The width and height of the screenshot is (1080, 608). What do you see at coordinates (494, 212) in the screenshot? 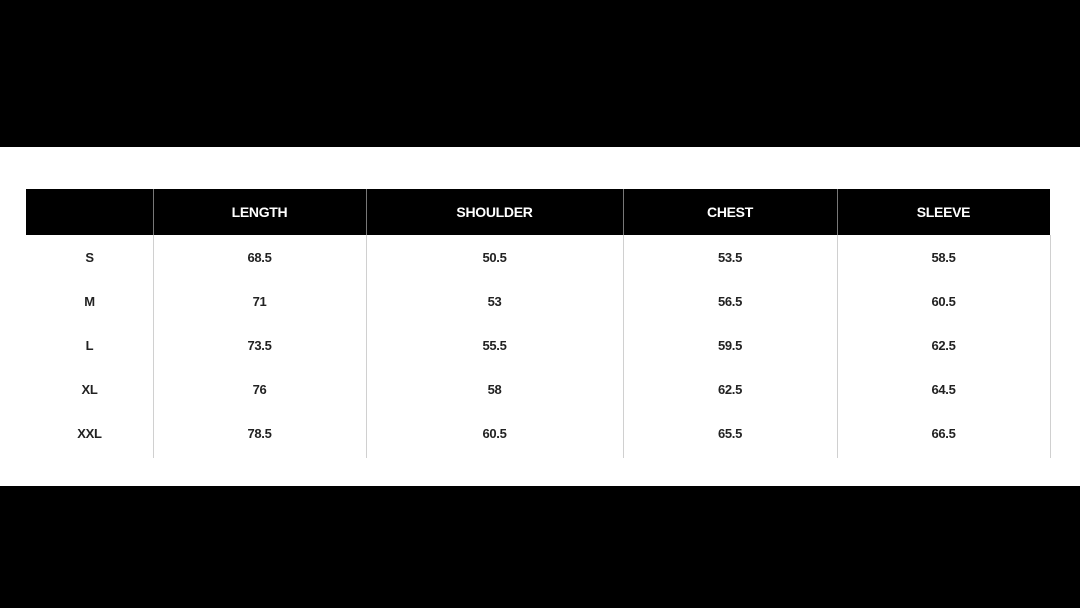
I see `header-cell: SHOULDER` at bounding box center [494, 212].